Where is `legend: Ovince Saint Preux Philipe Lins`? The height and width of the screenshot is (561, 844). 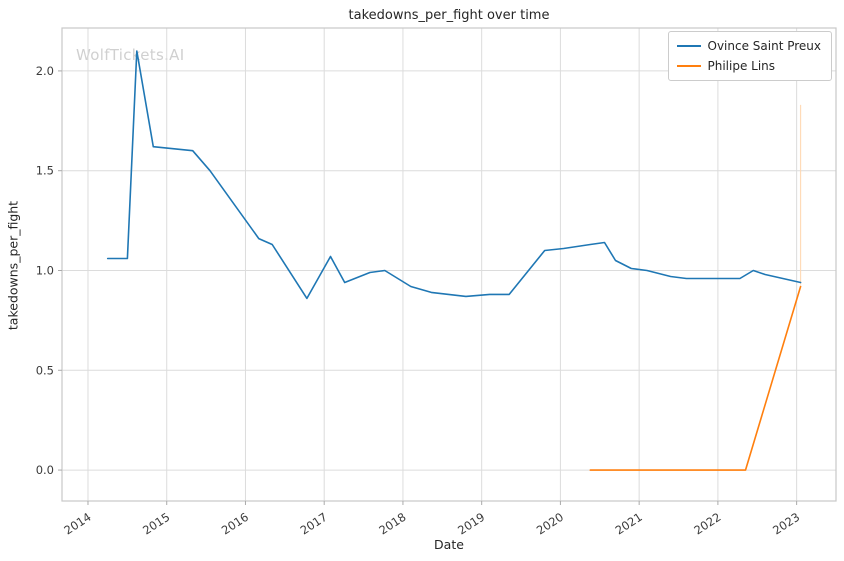
legend: Ovince Saint Preux Philipe Lins is located at coordinates (749, 56).